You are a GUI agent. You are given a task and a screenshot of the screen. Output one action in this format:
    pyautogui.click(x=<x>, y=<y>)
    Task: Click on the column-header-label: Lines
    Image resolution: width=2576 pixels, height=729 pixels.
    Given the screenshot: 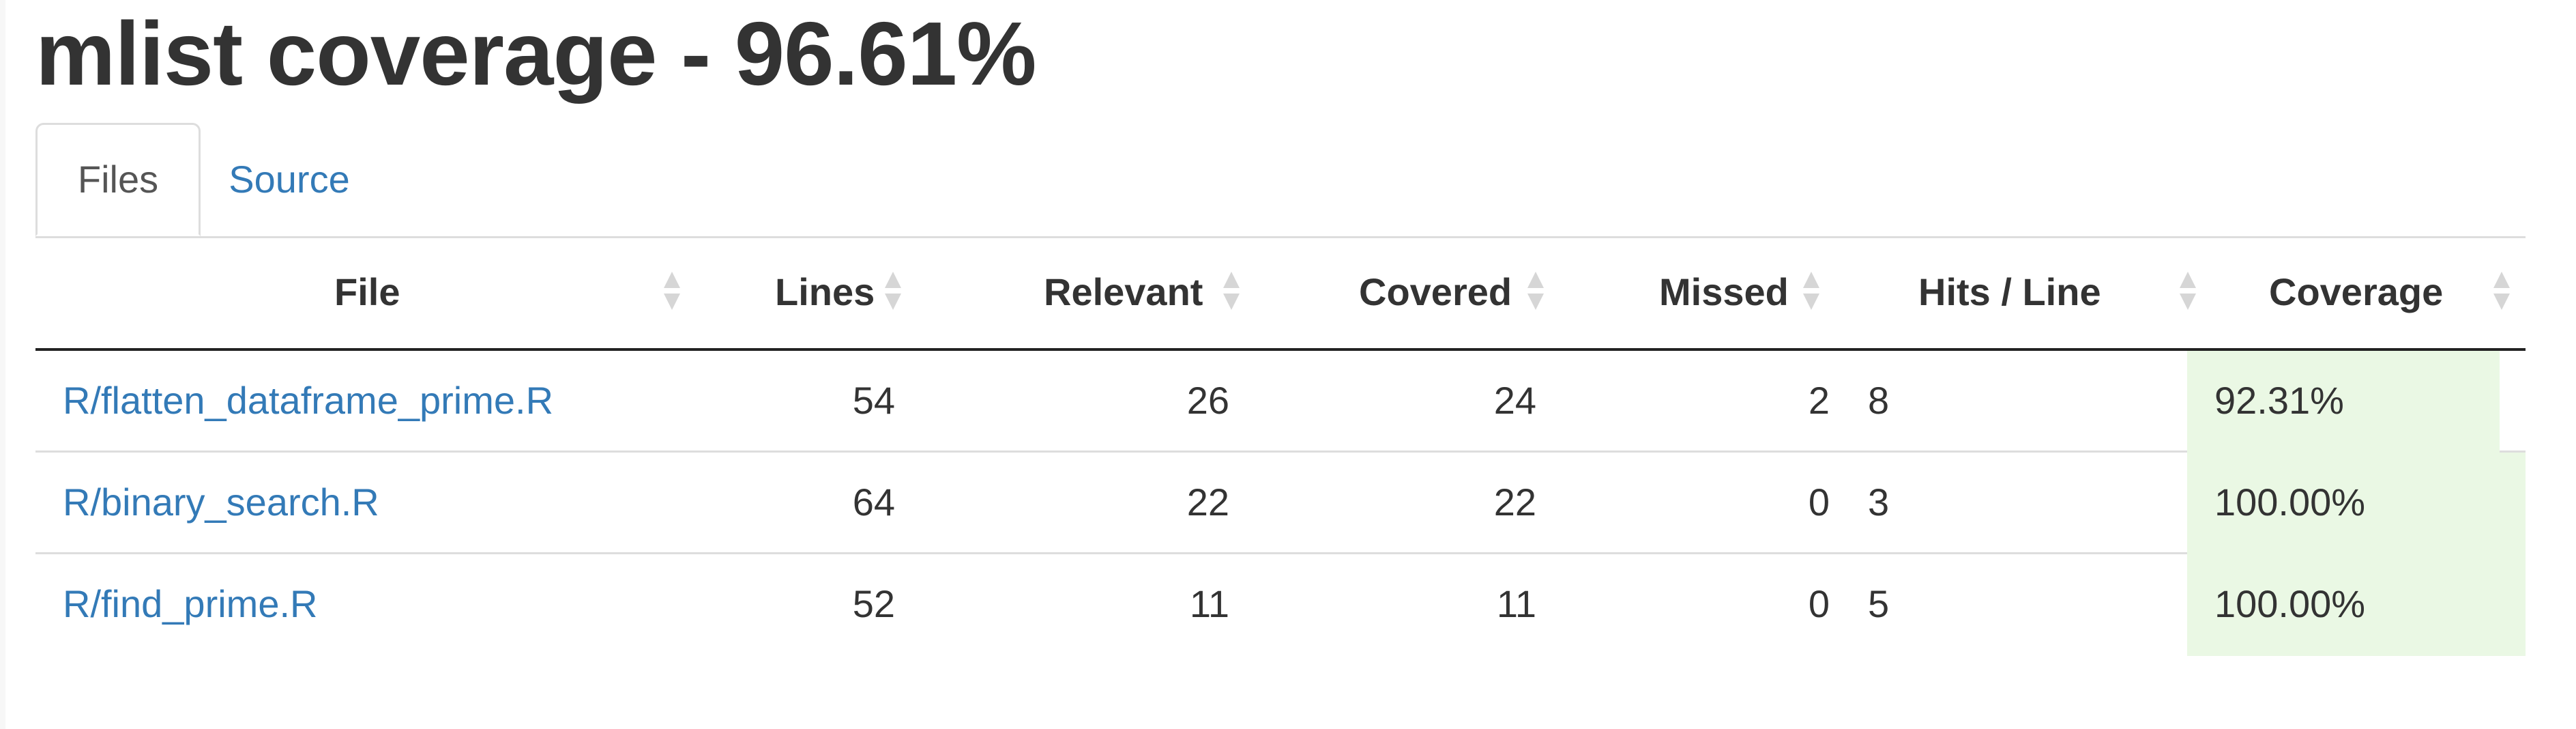 What is the action you would take?
    pyautogui.click(x=825, y=291)
    